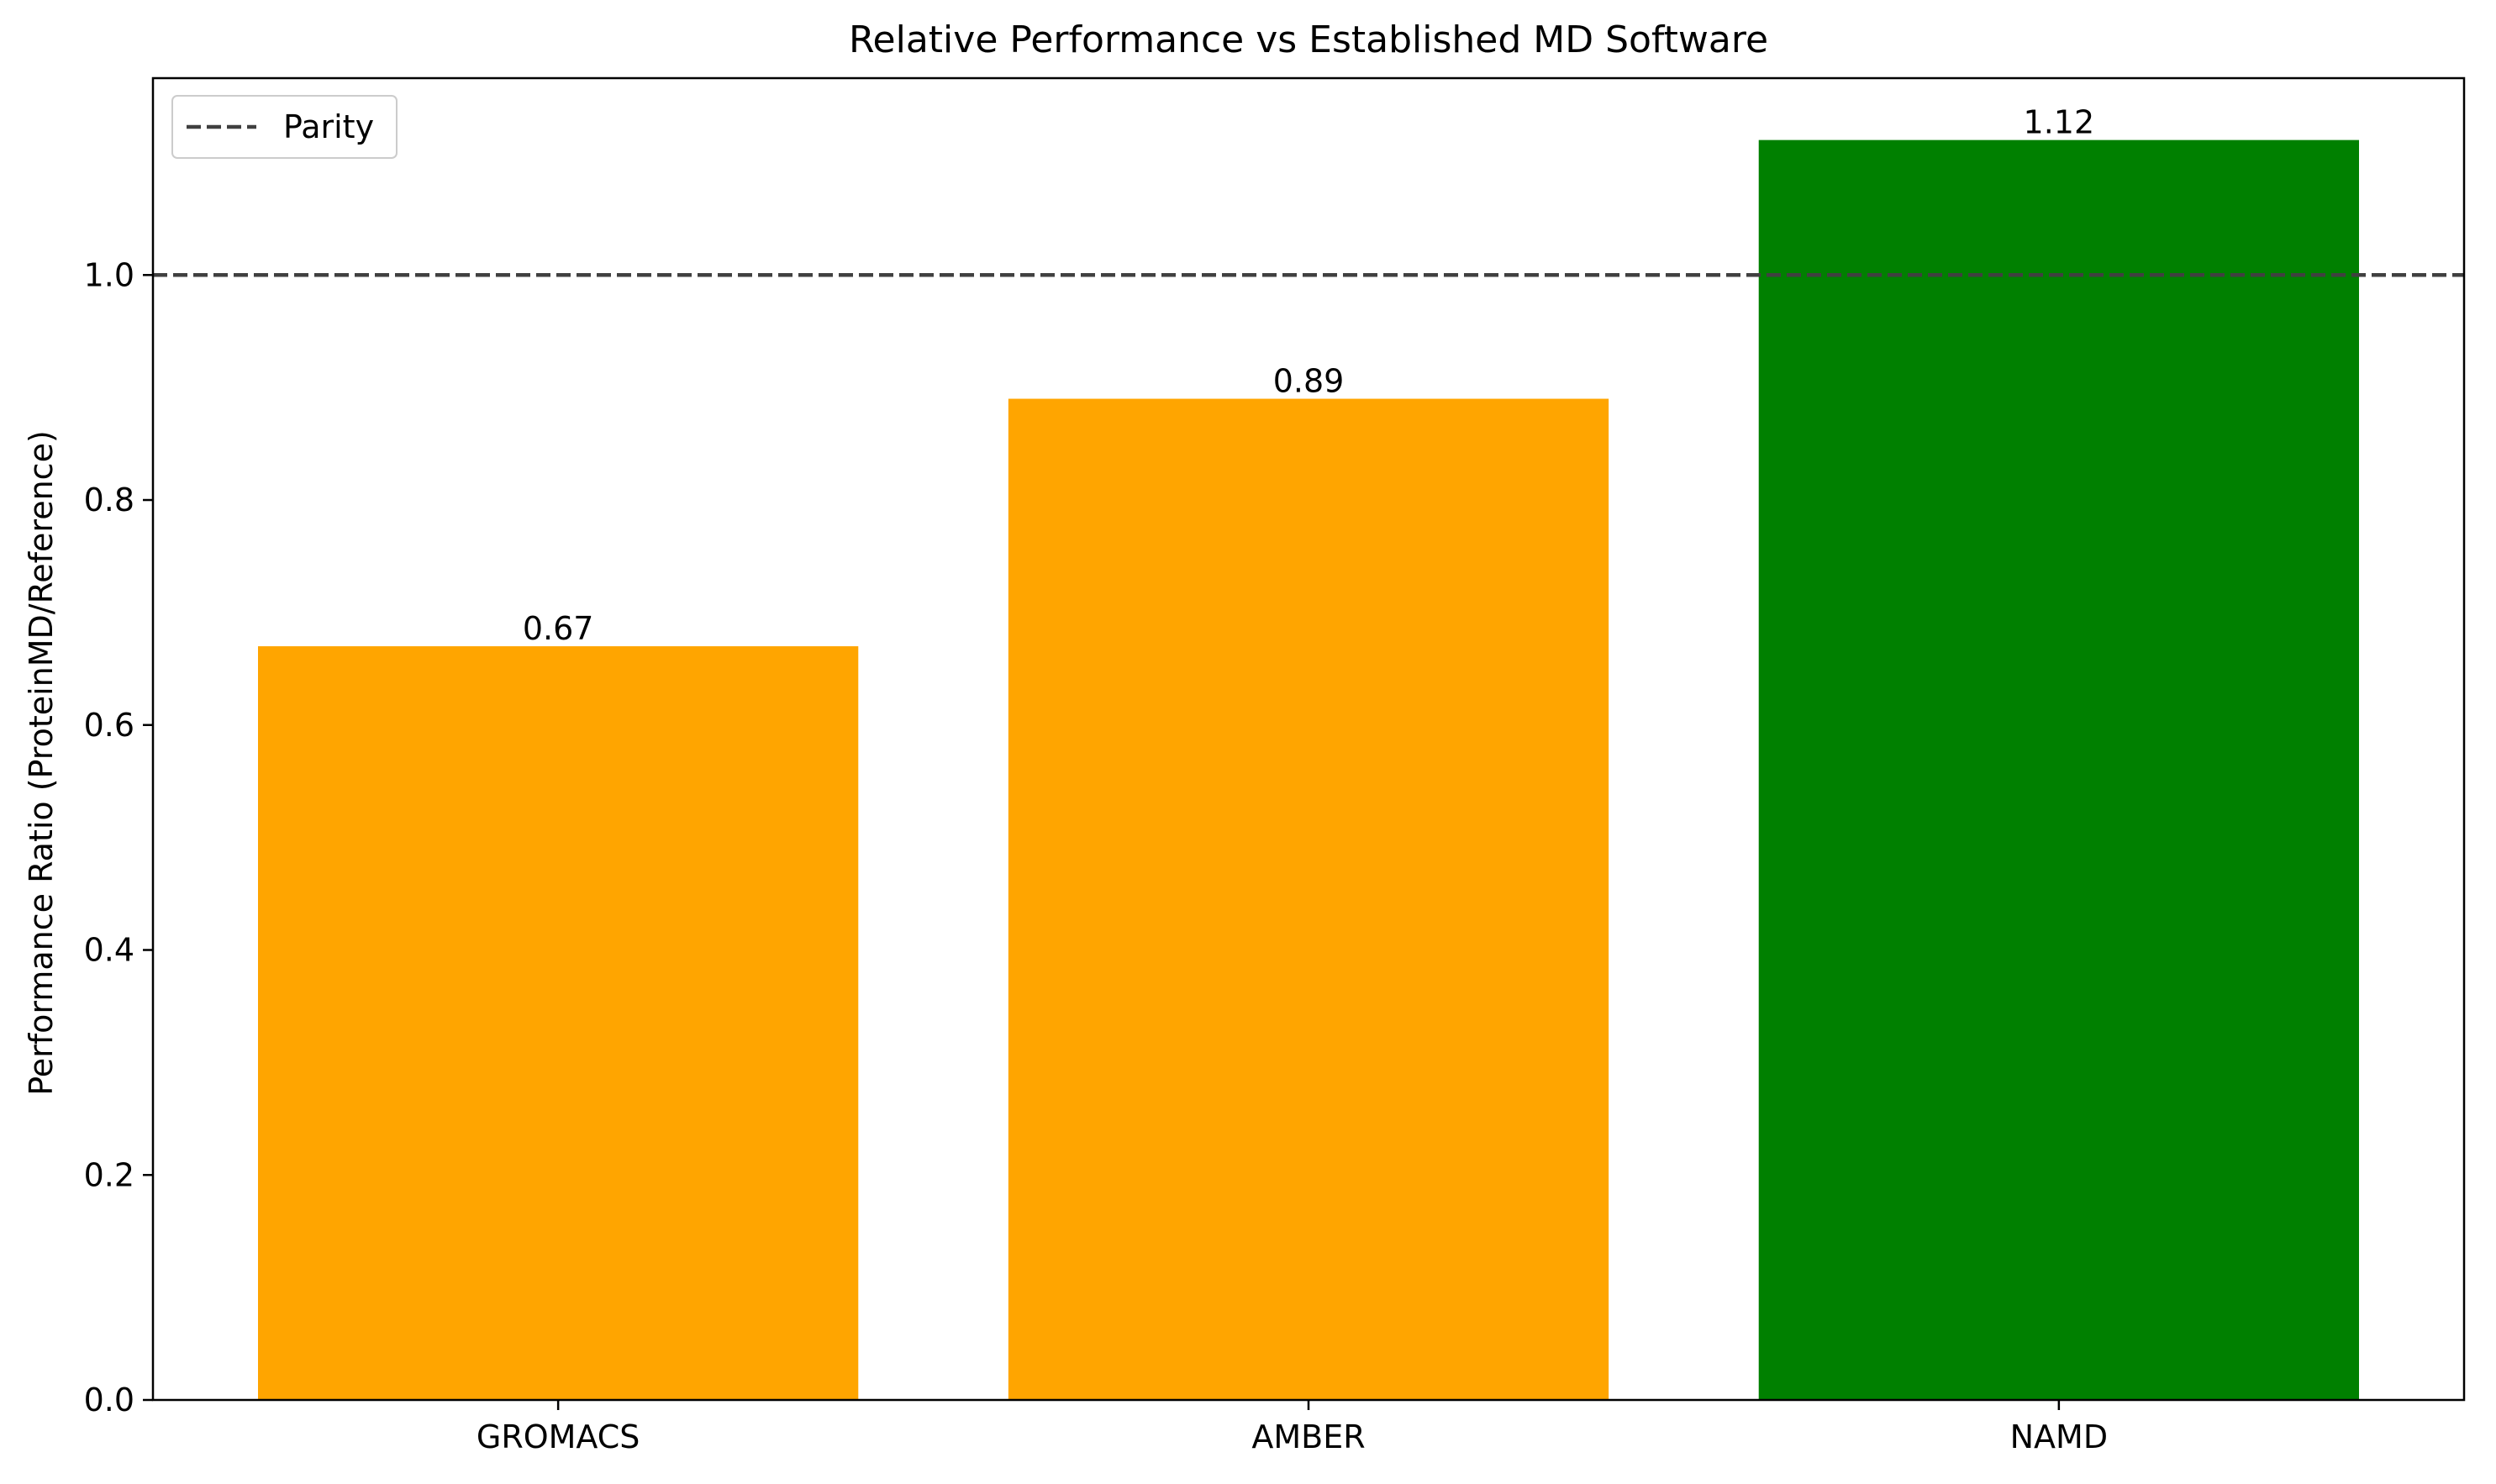 The height and width of the screenshot is (1484, 2496). I want to click on bar-value-label-gromacs: 0.67, so click(558, 629).